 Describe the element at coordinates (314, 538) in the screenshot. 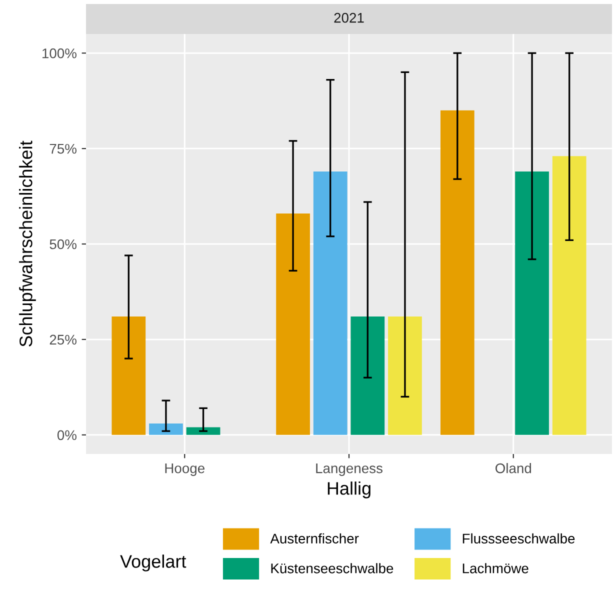

I see `legend-label: Austernfischer` at that location.